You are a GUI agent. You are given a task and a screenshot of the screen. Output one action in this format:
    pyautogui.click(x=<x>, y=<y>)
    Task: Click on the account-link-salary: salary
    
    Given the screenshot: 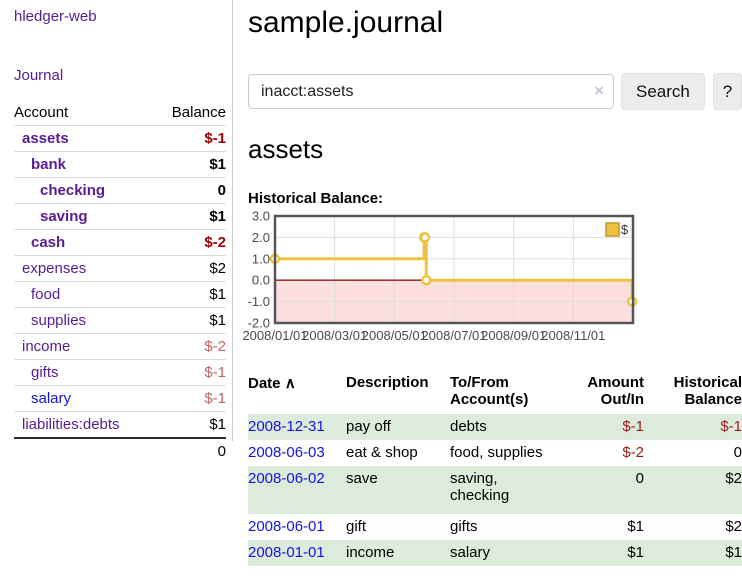 What is the action you would take?
    pyautogui.click(x=51, y=398)
    